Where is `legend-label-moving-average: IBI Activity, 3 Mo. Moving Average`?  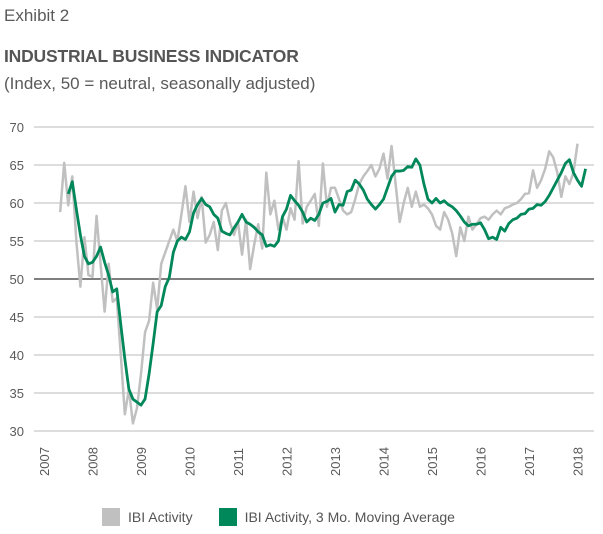
legend-label-moving-average: IBI Activity, 3 Mo. Moving Average is located at coordinates (349, 517).